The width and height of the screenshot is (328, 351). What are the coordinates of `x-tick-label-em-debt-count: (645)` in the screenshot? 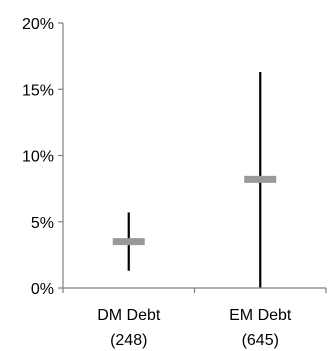 It's located at (260, 340).